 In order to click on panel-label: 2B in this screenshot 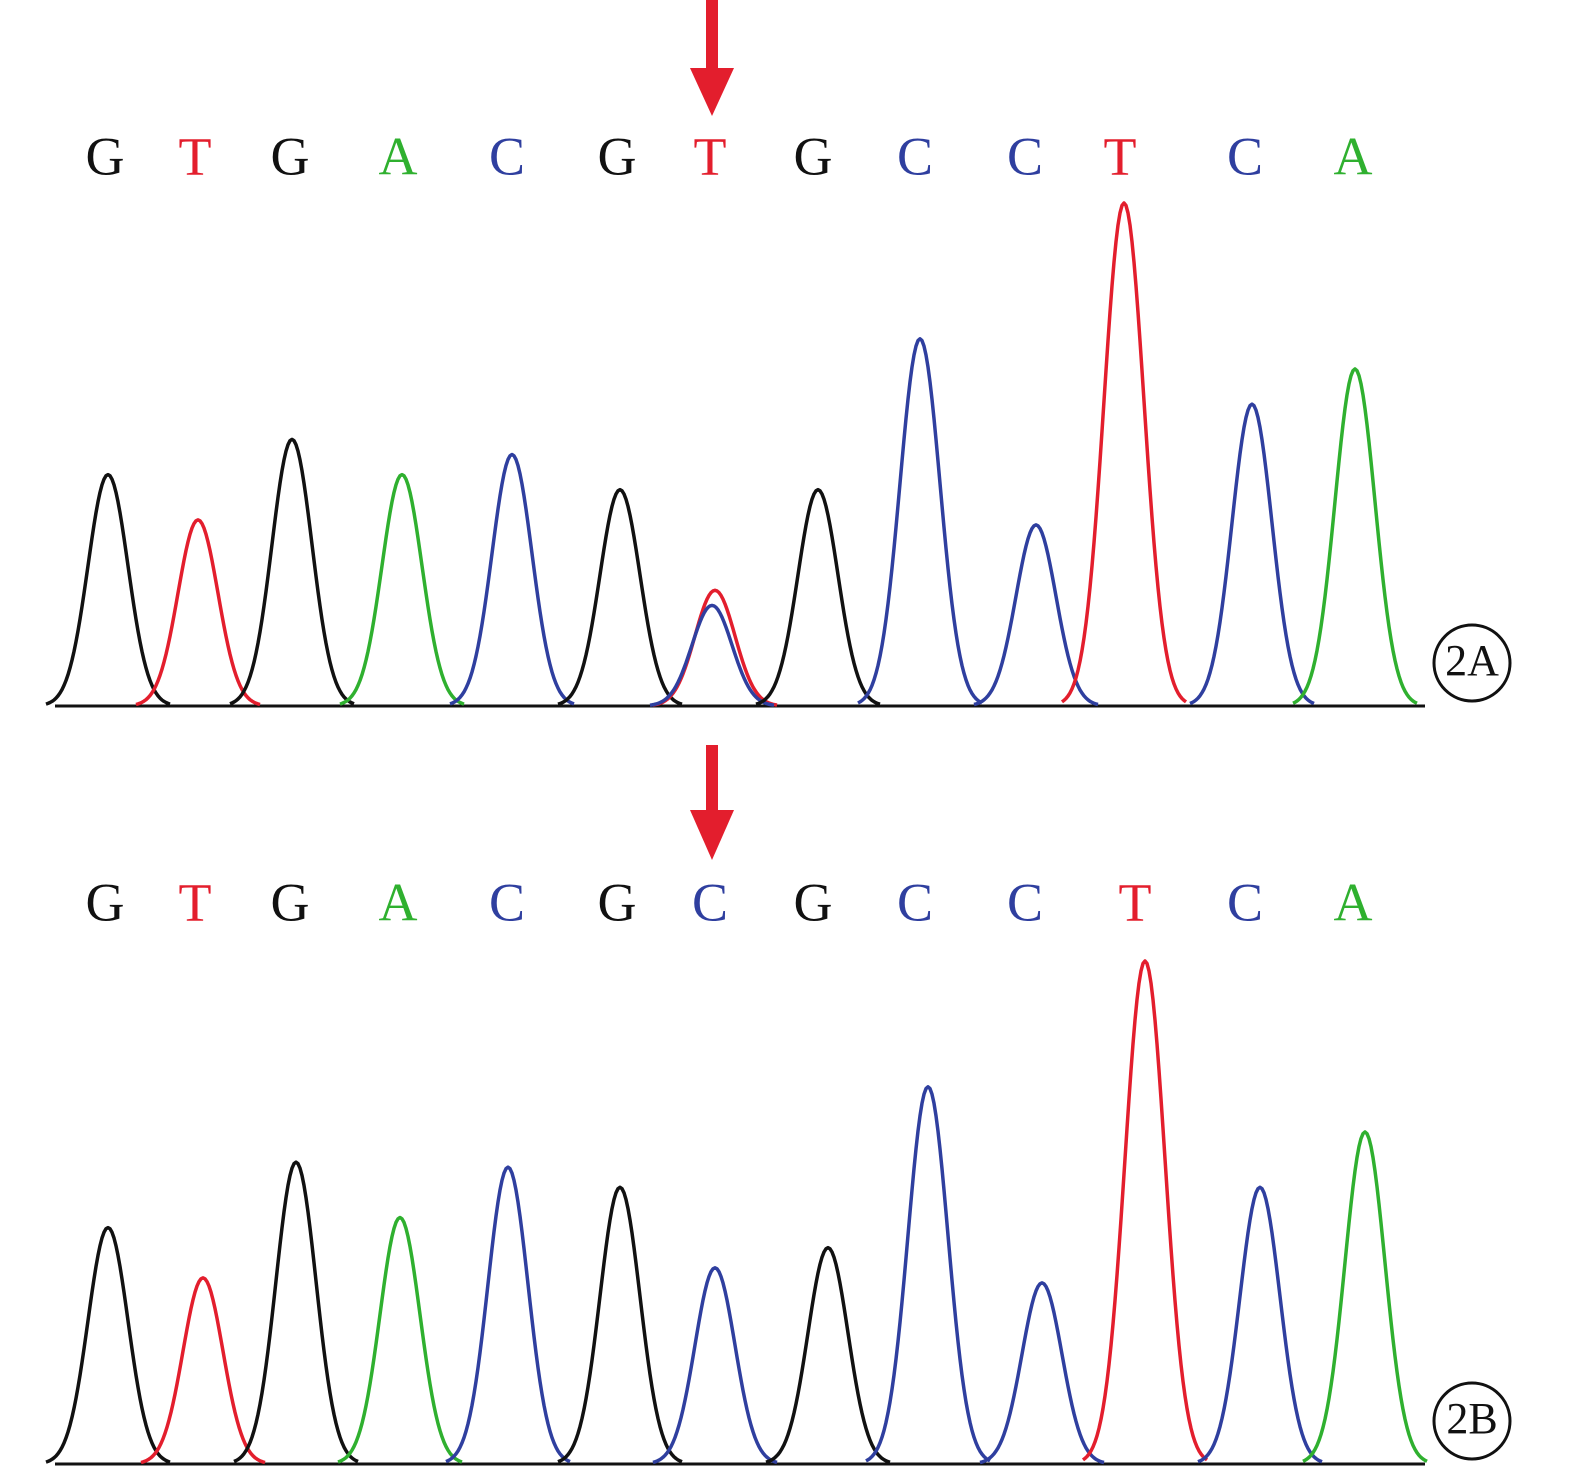, I will do `click(1471, 1418)`.